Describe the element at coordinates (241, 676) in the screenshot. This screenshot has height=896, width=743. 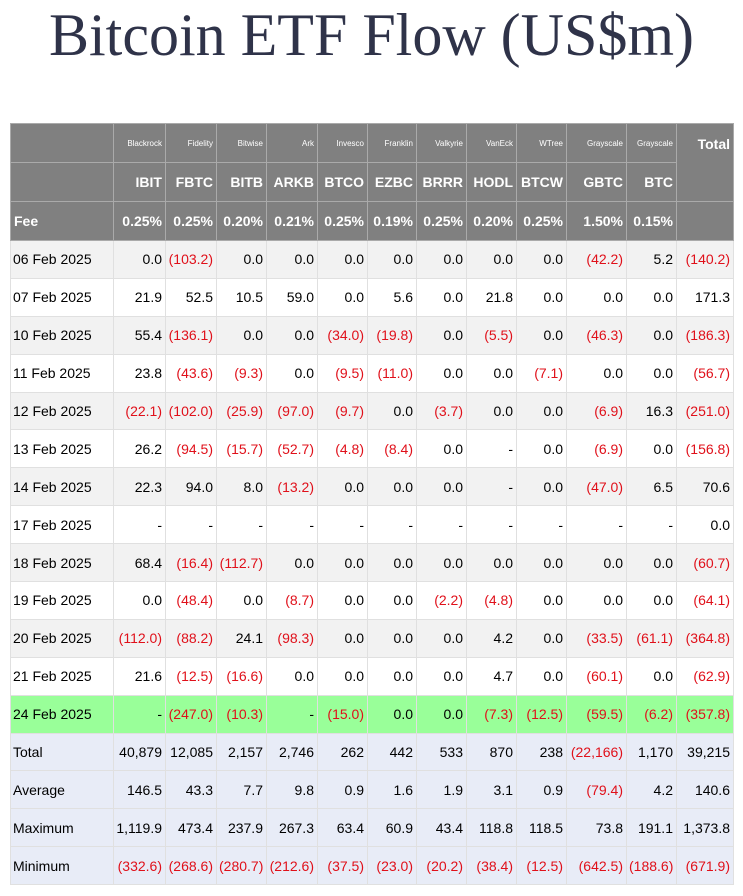
I see `flow-value: (16.6)` at that location.